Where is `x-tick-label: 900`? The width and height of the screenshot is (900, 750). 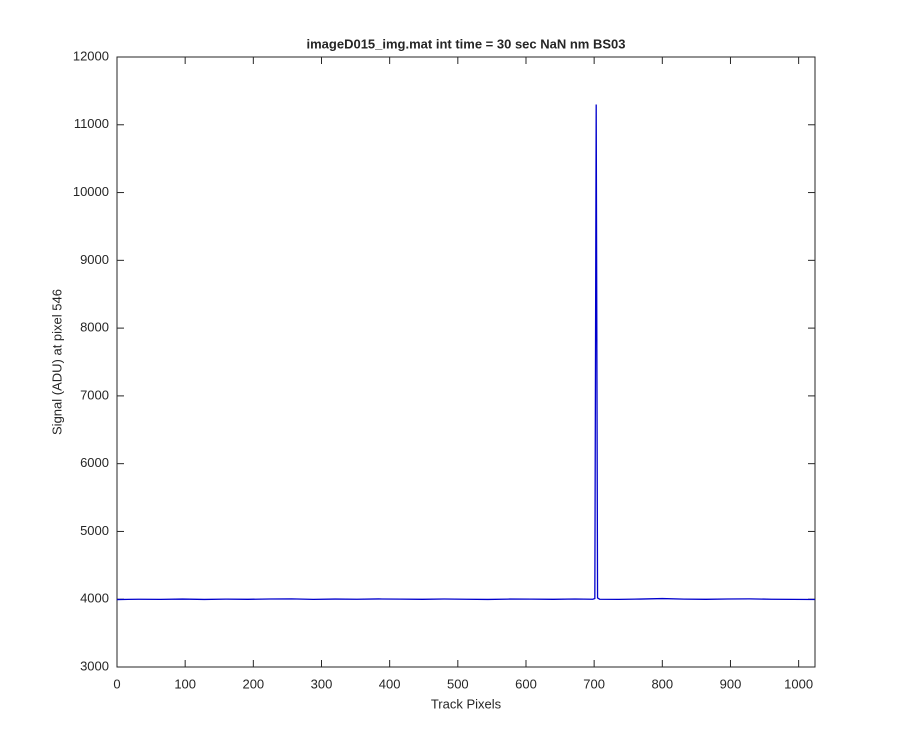
x-tick-label: 900 is located at coordinates (731, 683).